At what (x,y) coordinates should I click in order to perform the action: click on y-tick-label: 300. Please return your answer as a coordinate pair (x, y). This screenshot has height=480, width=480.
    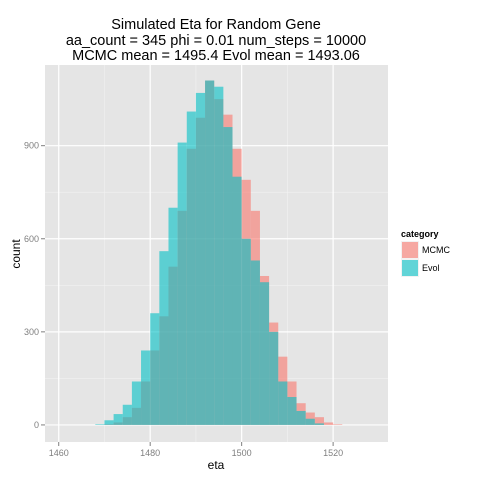
    Looking at the image, I should click on (31, 332).